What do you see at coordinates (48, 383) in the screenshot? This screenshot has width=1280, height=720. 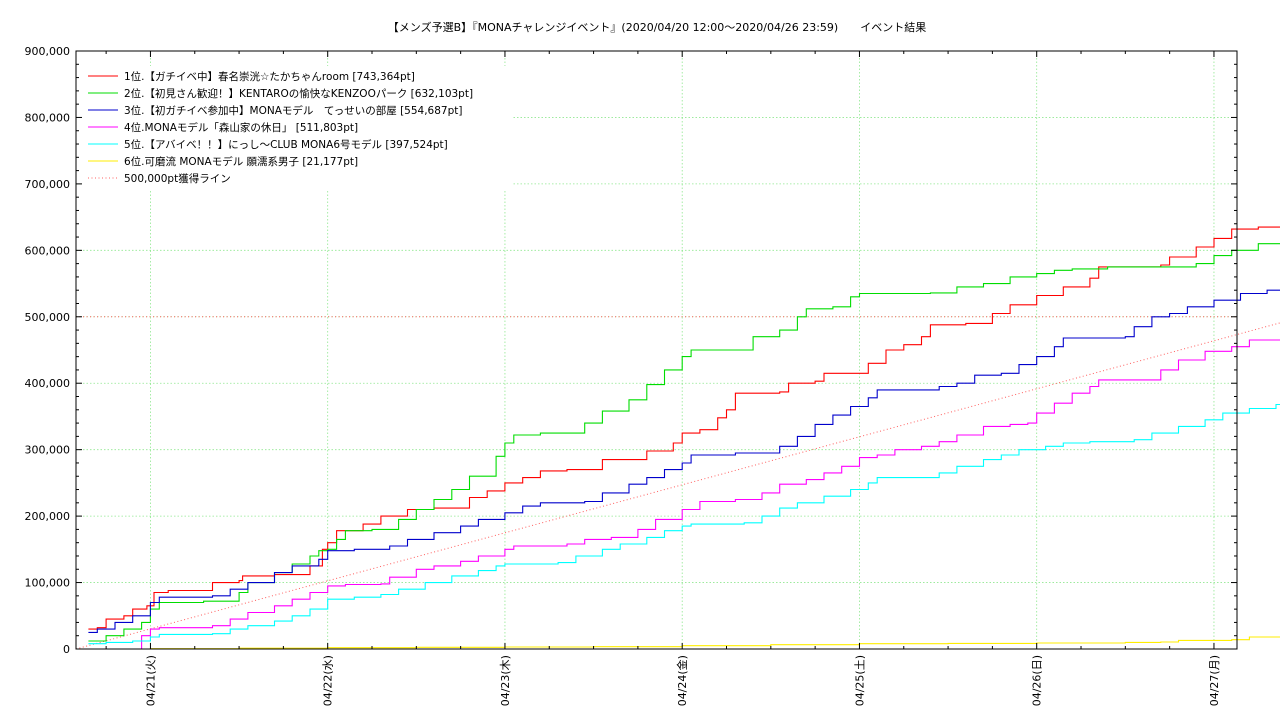 I see `y-tick-label: 400,000` at bounding box center [48, 383].